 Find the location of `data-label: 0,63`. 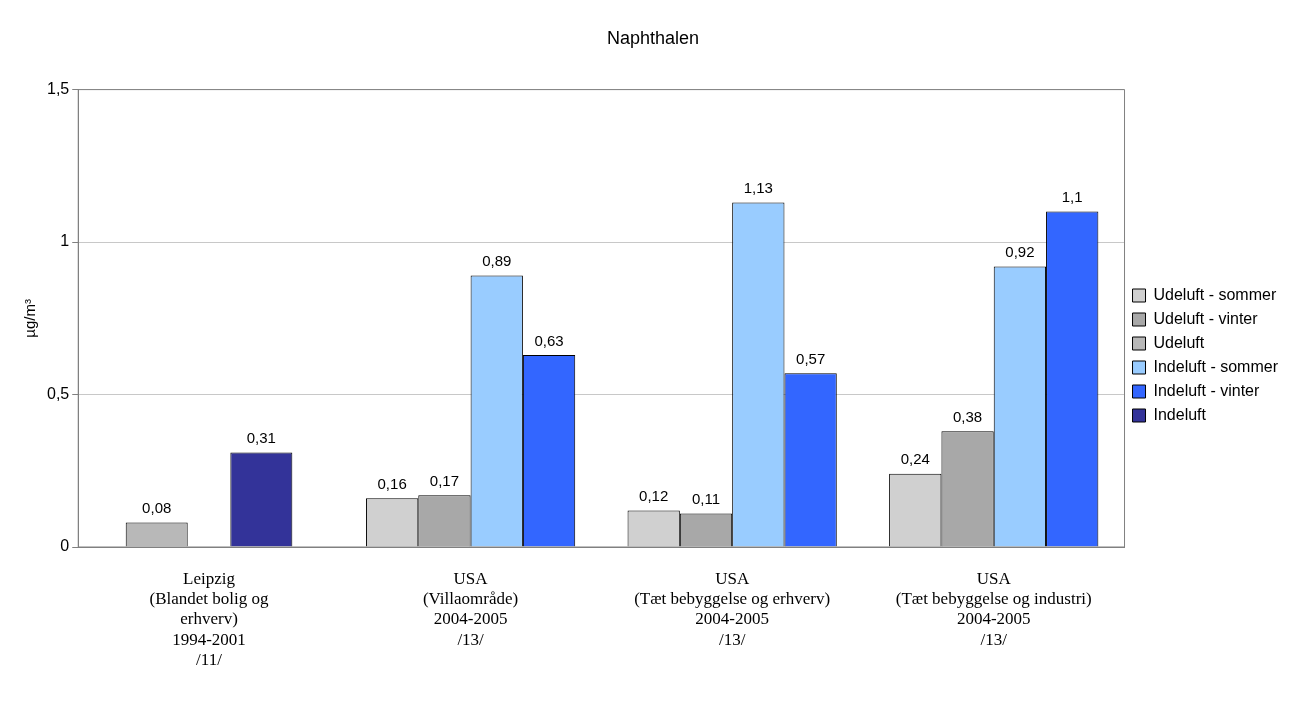

data-label: 0,63 is located at coordinates (549, 340).